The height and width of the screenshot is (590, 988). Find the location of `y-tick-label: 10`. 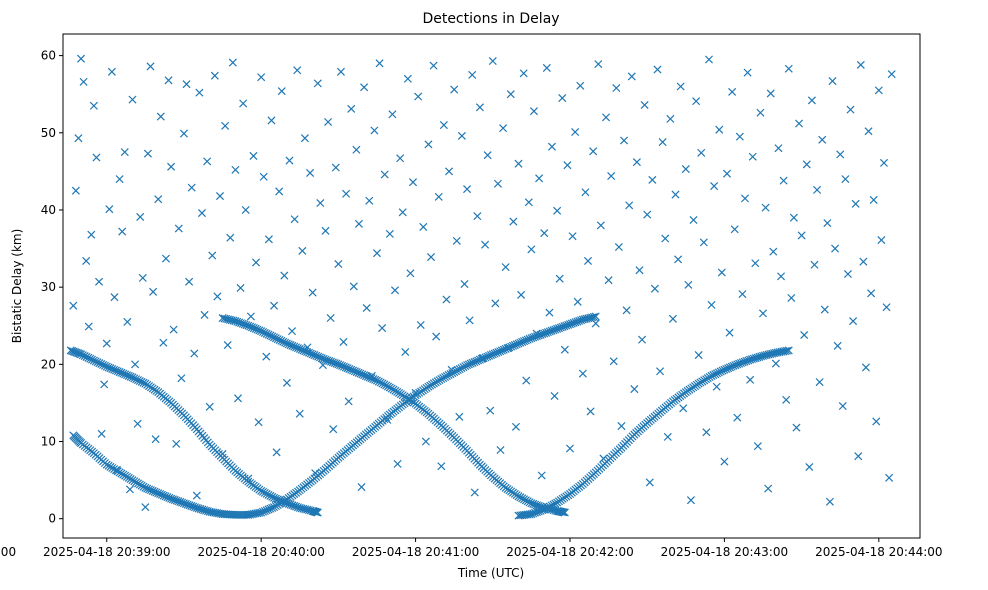

y-tick-label: 10 is located at coordinates (48, 442).